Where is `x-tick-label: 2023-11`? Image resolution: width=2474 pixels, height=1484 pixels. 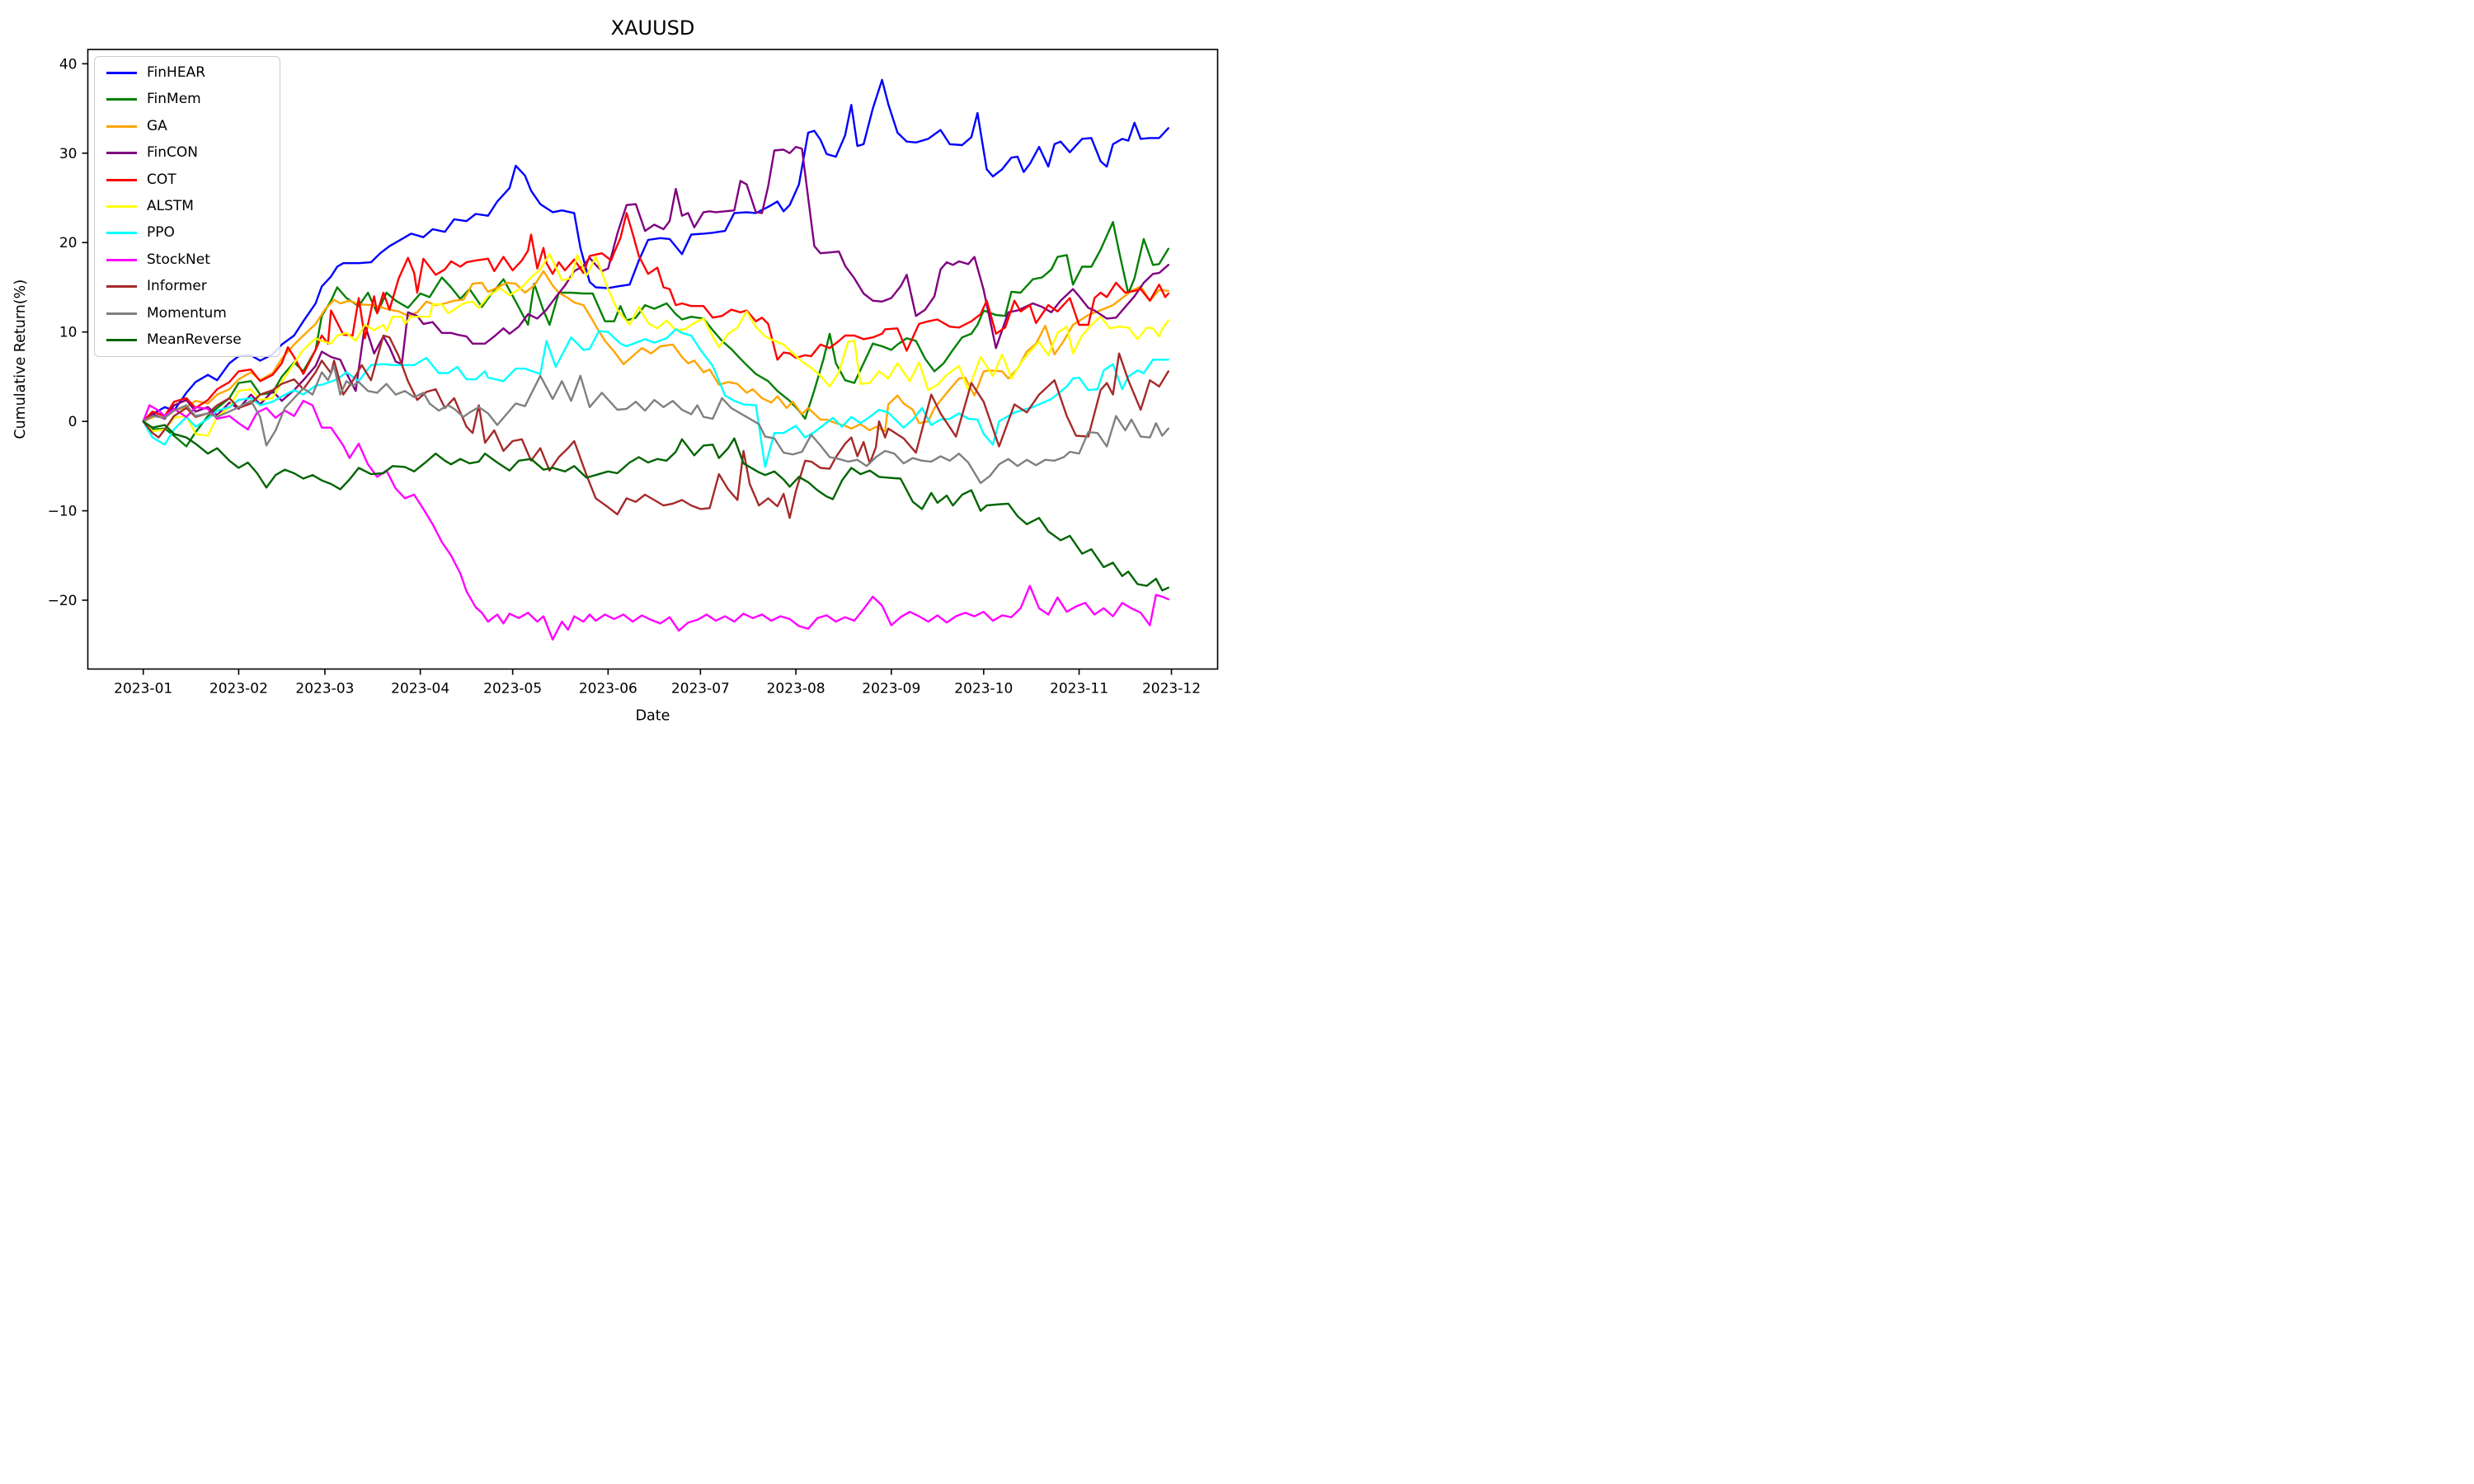
x-tick-label: 2023-11 is located at coordinates (1079, 689).